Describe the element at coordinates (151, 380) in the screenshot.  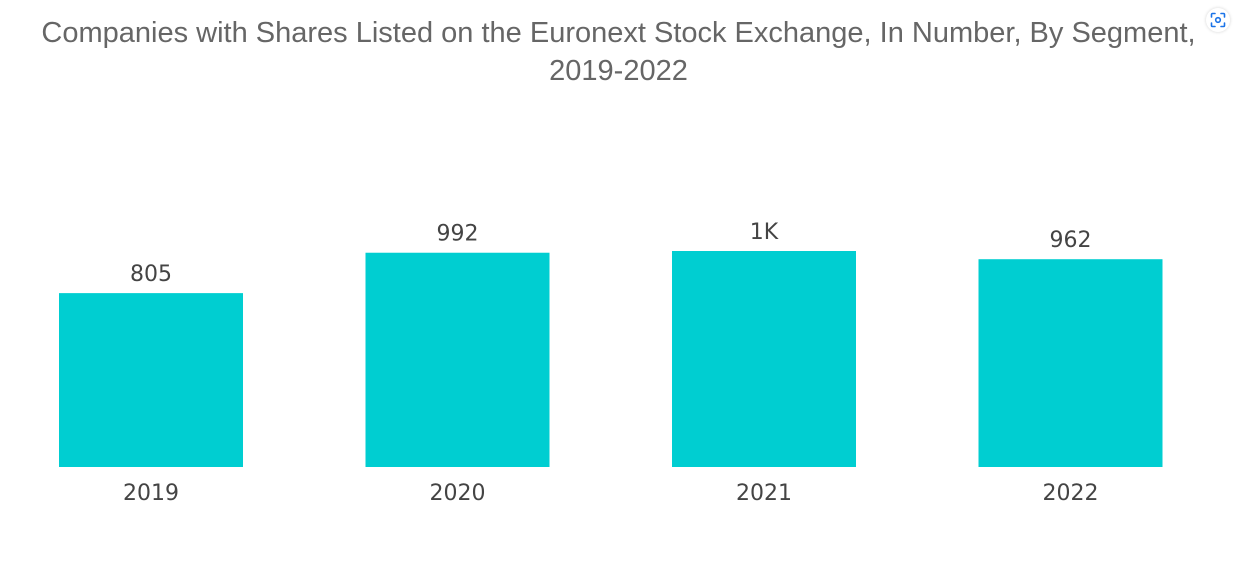
I see `bar-2019` at that location.